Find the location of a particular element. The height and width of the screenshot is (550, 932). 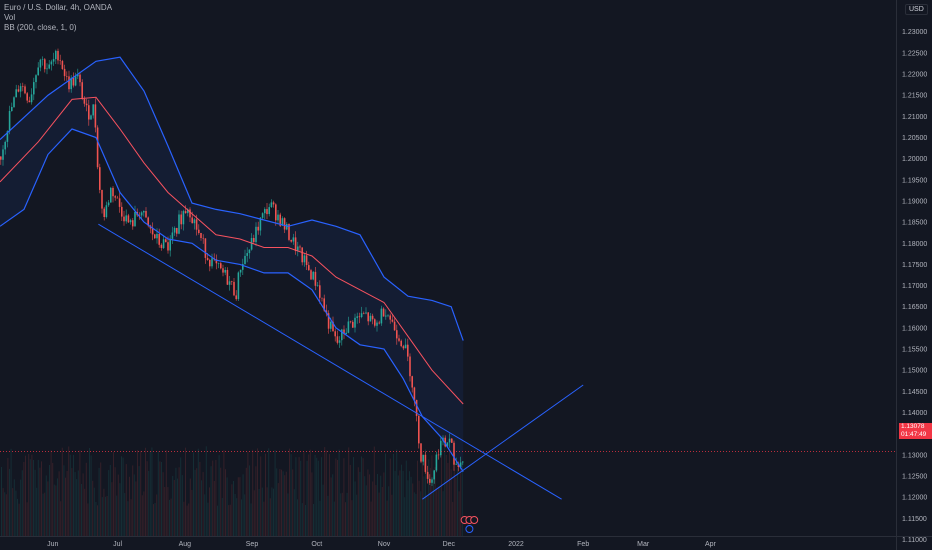

indicator-label: BB (200, close, 1, 0) is located at coordinates (40, 27).